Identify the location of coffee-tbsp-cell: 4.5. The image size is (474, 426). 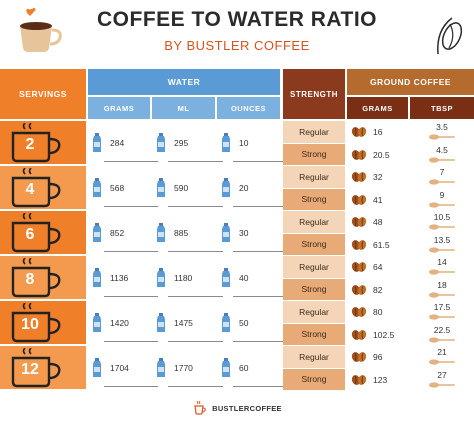
(442, 155).